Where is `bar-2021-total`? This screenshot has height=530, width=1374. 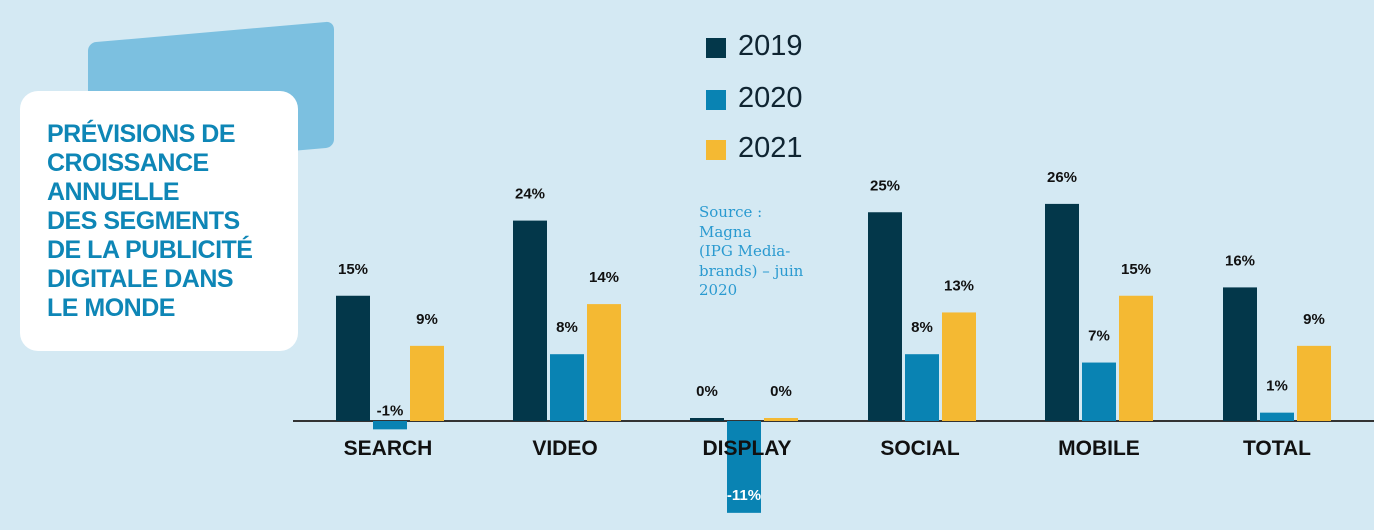 bar-2021-total is located at coordinates (1314, 383).